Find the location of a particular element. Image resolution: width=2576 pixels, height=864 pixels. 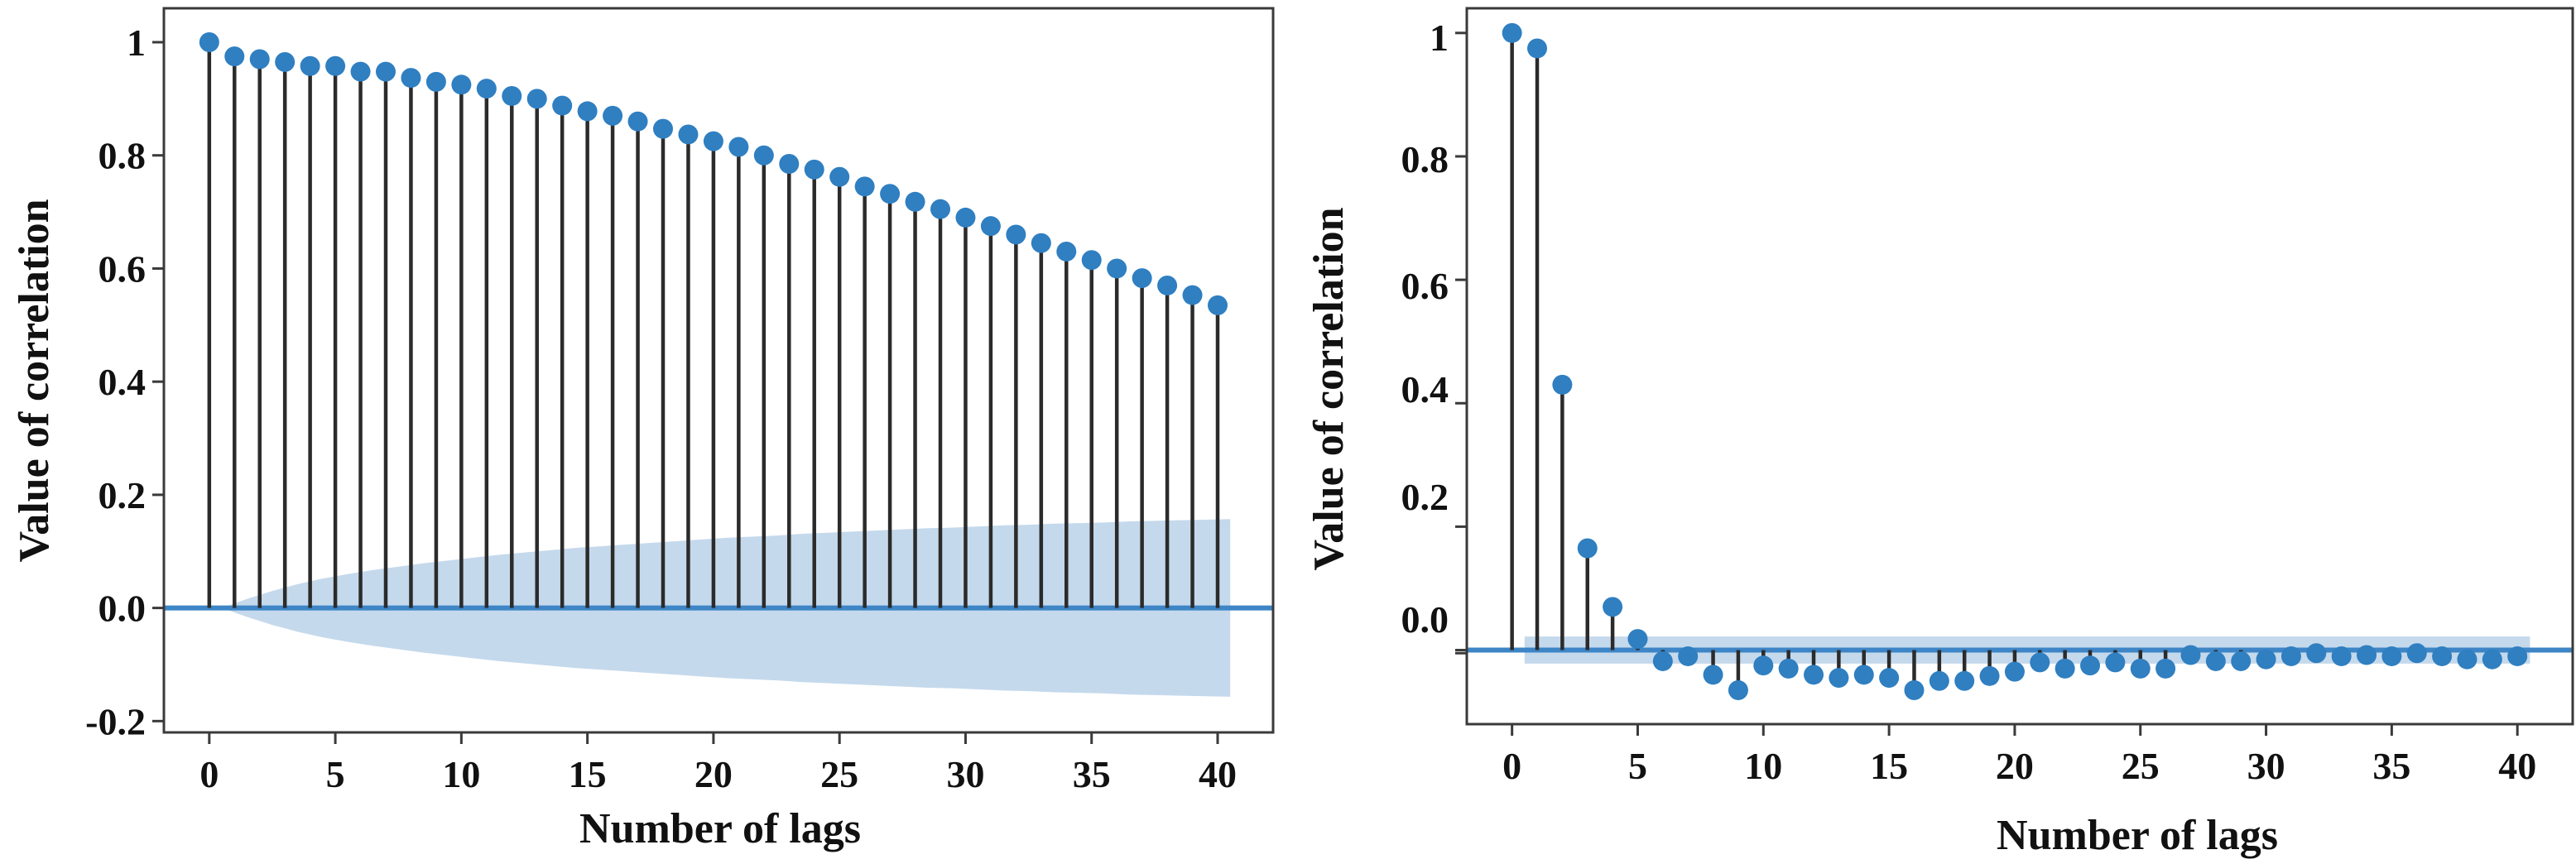

right-x-axis-ticks: 0 5 10 15 20 25 30 35 40 is located at coordinates (2019, 755).